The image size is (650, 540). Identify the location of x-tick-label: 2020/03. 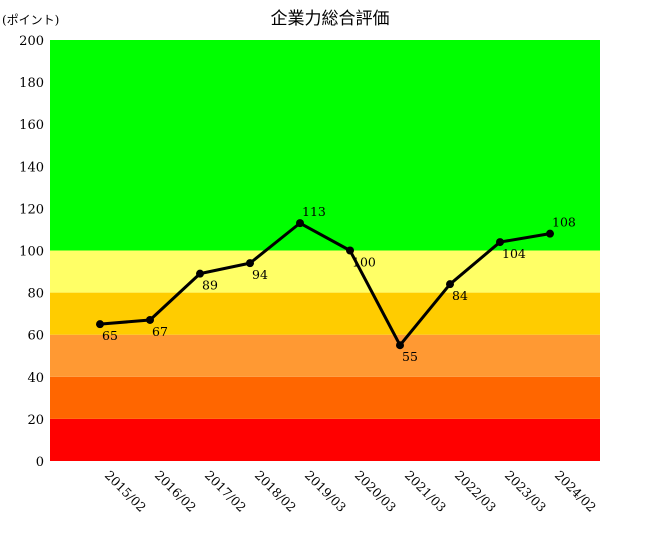
(375, 491).